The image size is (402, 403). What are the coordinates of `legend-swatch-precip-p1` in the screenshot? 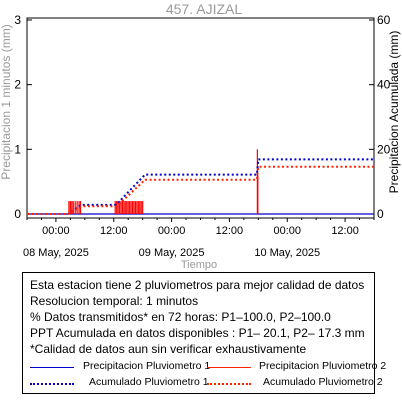 It's located at (52, 367).